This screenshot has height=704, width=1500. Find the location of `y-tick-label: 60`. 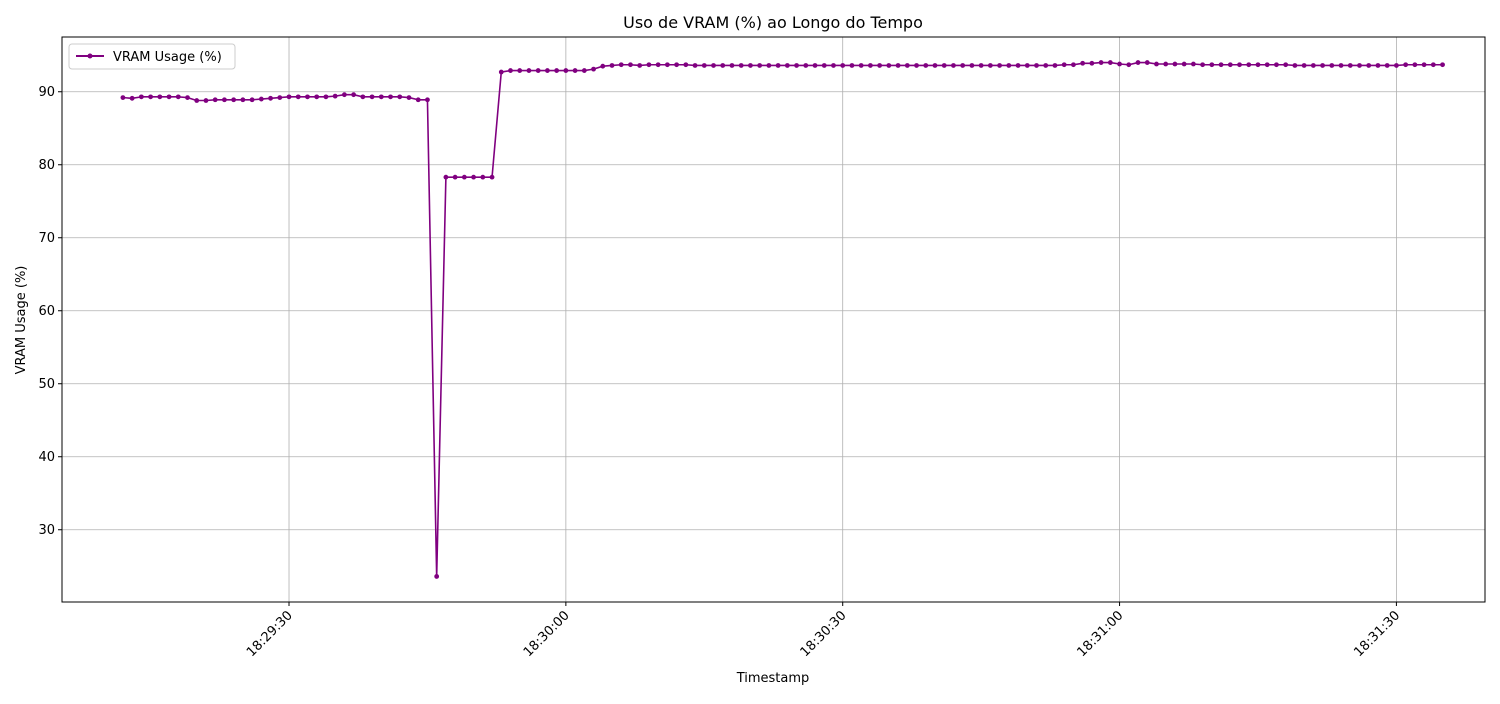

y-tick-label: 60 is located at coordinates (46, 311).